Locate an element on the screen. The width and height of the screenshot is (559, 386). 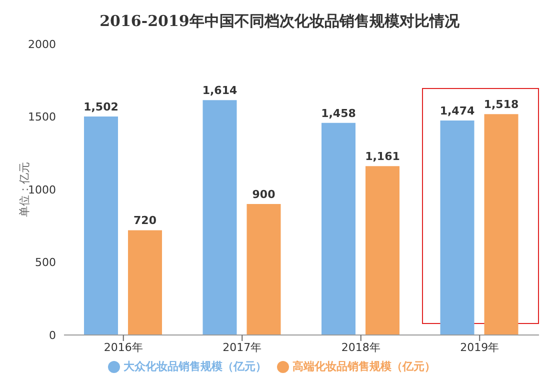
chart-title: 2016-2019年中国不同档次化妆品销售规模对比情况 is located at coordinates (279, 21).